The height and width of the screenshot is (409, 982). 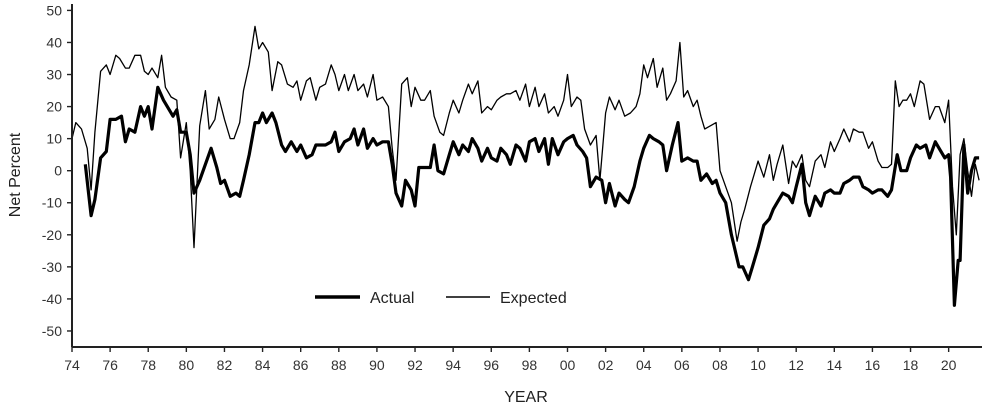 I want to click on x-tick-label: 98, so click(x=530, y=365).